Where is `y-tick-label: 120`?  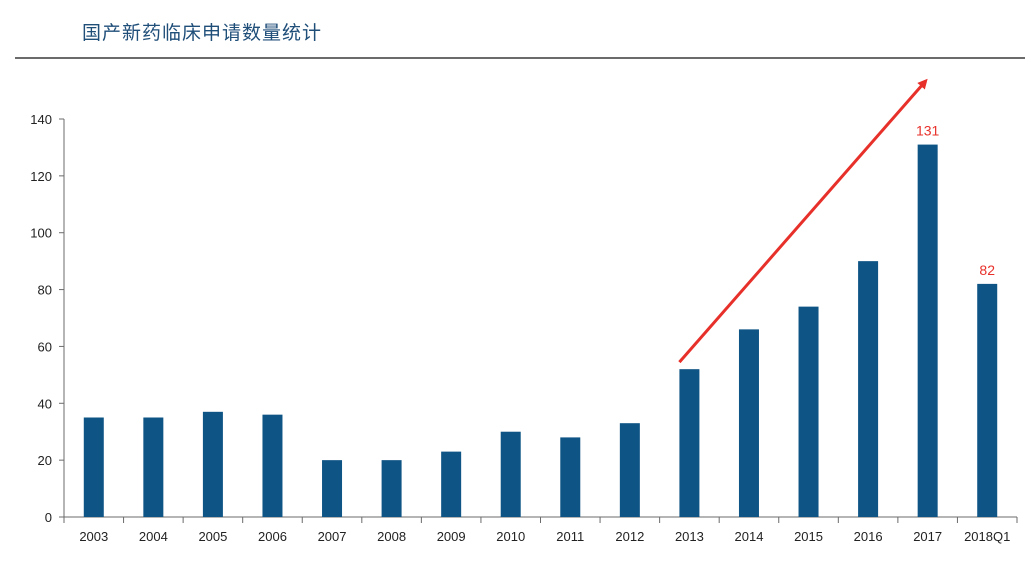
y-tick-label: 120 is located at coordinates (41, 176).